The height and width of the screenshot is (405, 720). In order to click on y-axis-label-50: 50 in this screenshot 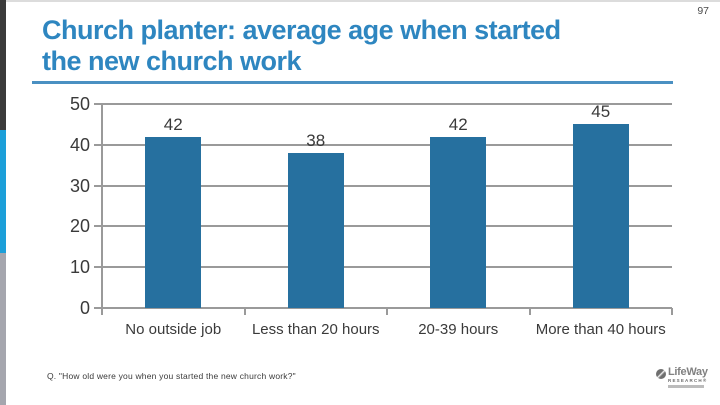, I will do `click(79, 104)`.